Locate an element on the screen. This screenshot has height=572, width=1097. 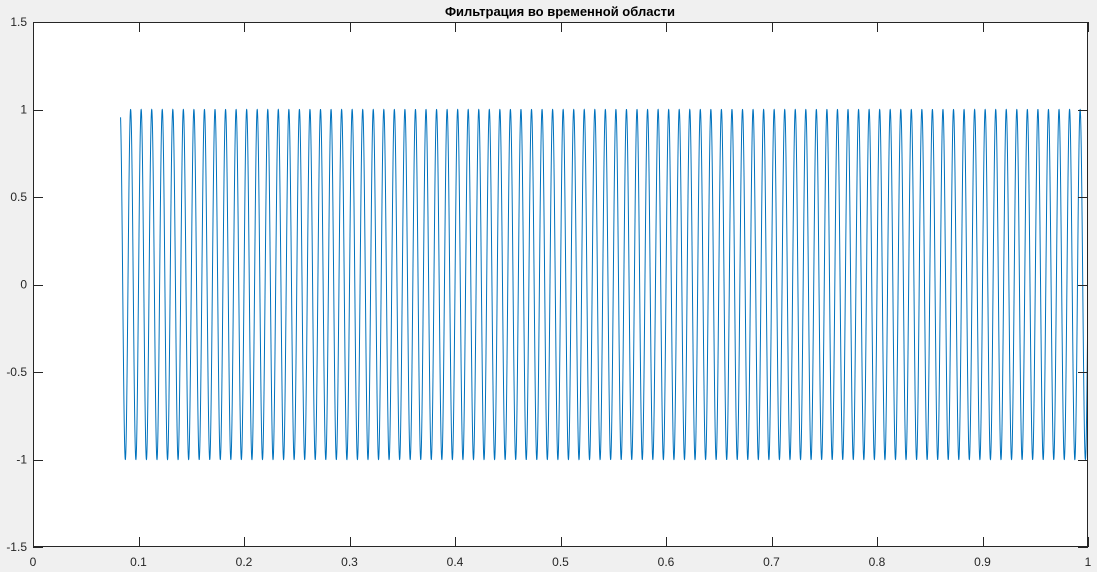
y-tick-label: 1.5 is located at coordinates (18, 22).